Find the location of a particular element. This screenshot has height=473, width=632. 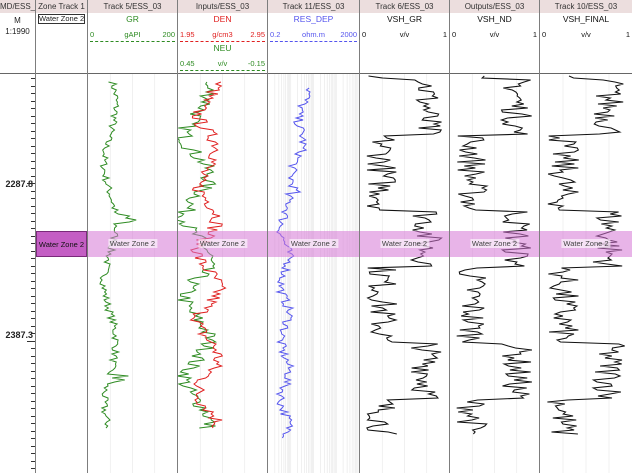

den-neu-curve-plot is located at coordinates (212, 273).